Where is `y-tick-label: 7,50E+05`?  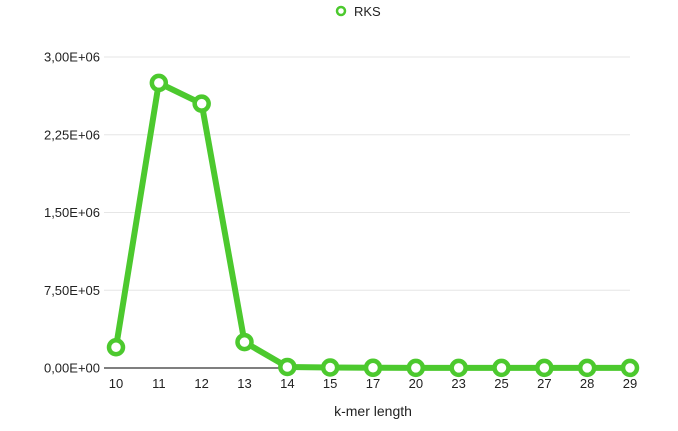 y-tick-label: 7,50E+05 is located at coordinates (72, 290).